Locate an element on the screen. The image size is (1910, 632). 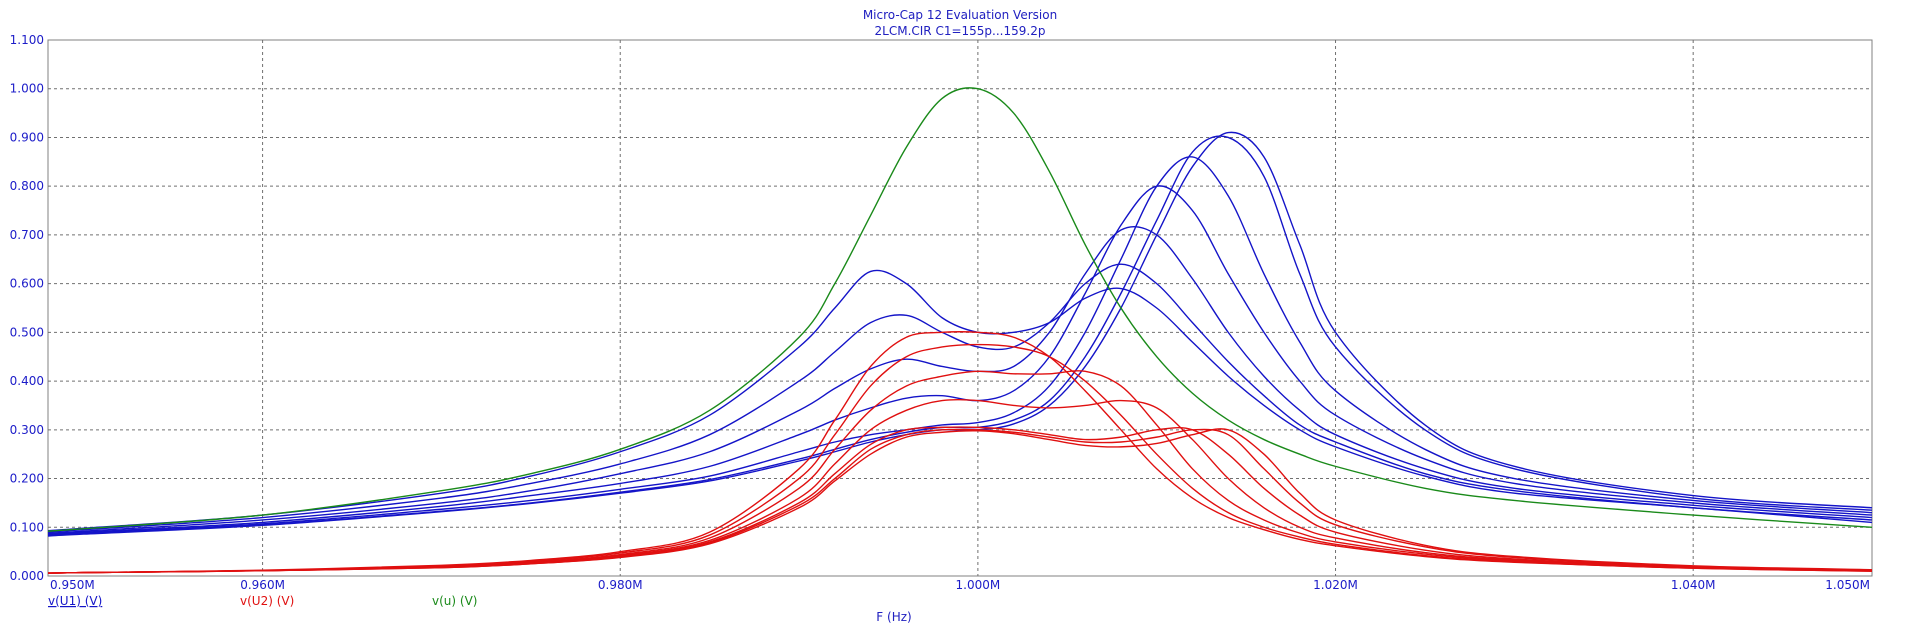
y-tick-label: 0.800 is located at coordinates (27, 186).